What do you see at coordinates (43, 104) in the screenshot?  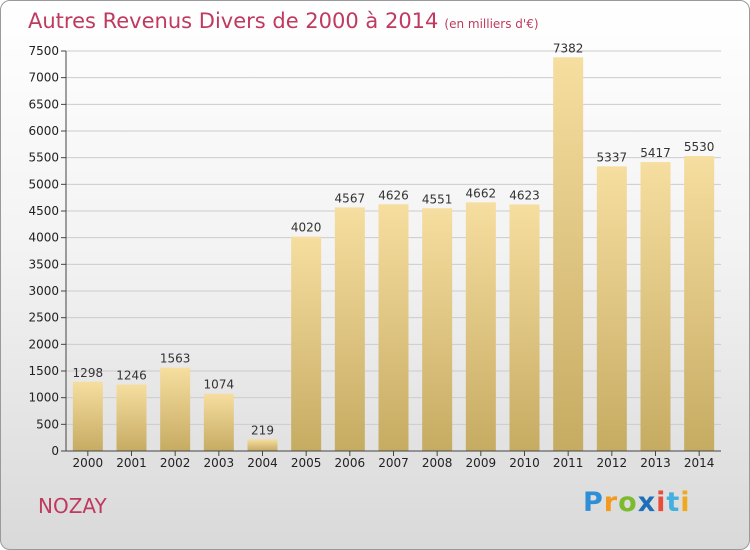 I see `y-tick-label: 6500` at bounding box center [43, 104].